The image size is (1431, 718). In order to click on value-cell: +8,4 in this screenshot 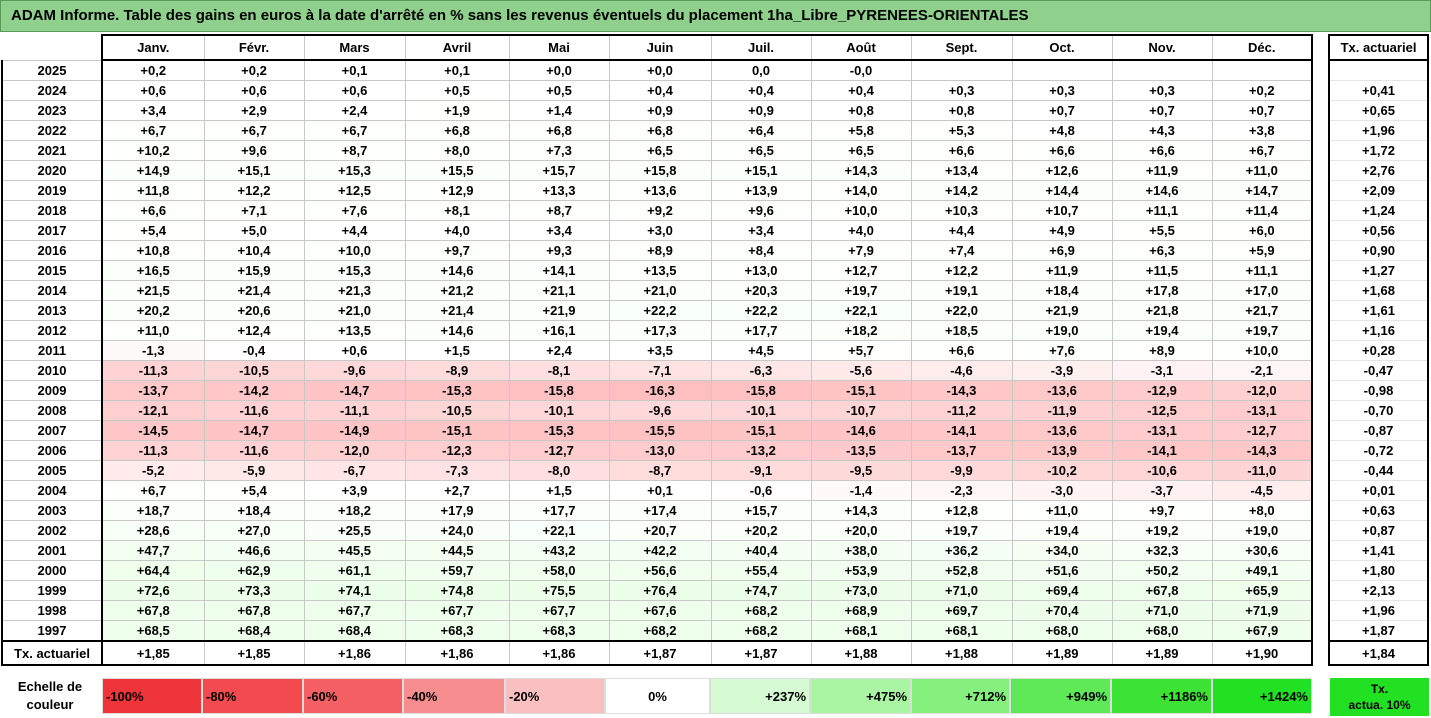, I will do `click(761, 250)`.